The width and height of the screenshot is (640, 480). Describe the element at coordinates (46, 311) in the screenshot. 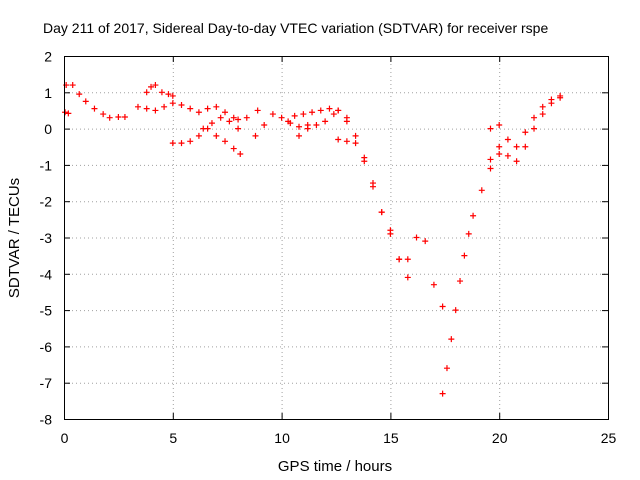

I see `y-tick-label: -5` at that location.